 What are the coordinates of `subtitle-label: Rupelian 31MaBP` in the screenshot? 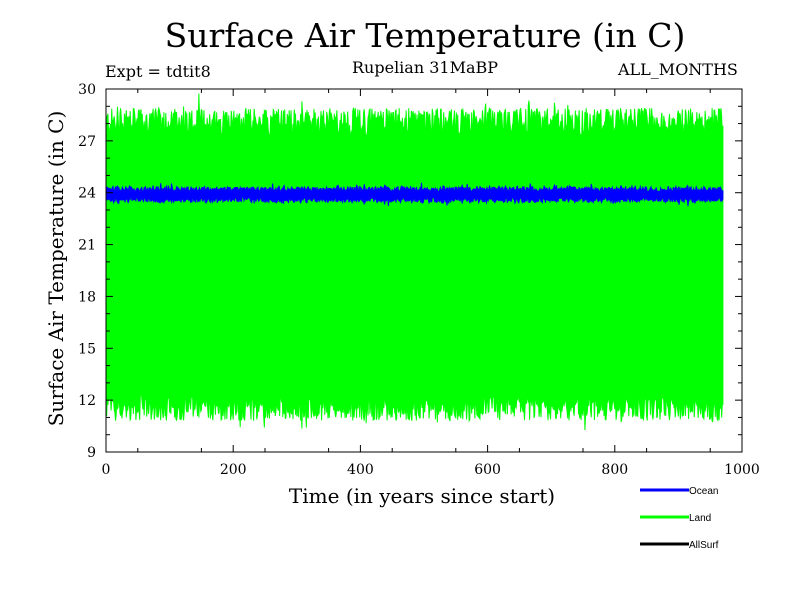 It's located at (425, 67).